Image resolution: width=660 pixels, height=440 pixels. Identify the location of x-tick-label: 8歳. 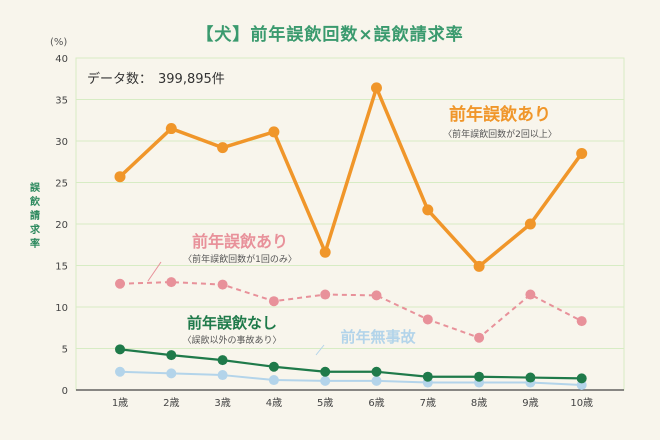
(479, 403).